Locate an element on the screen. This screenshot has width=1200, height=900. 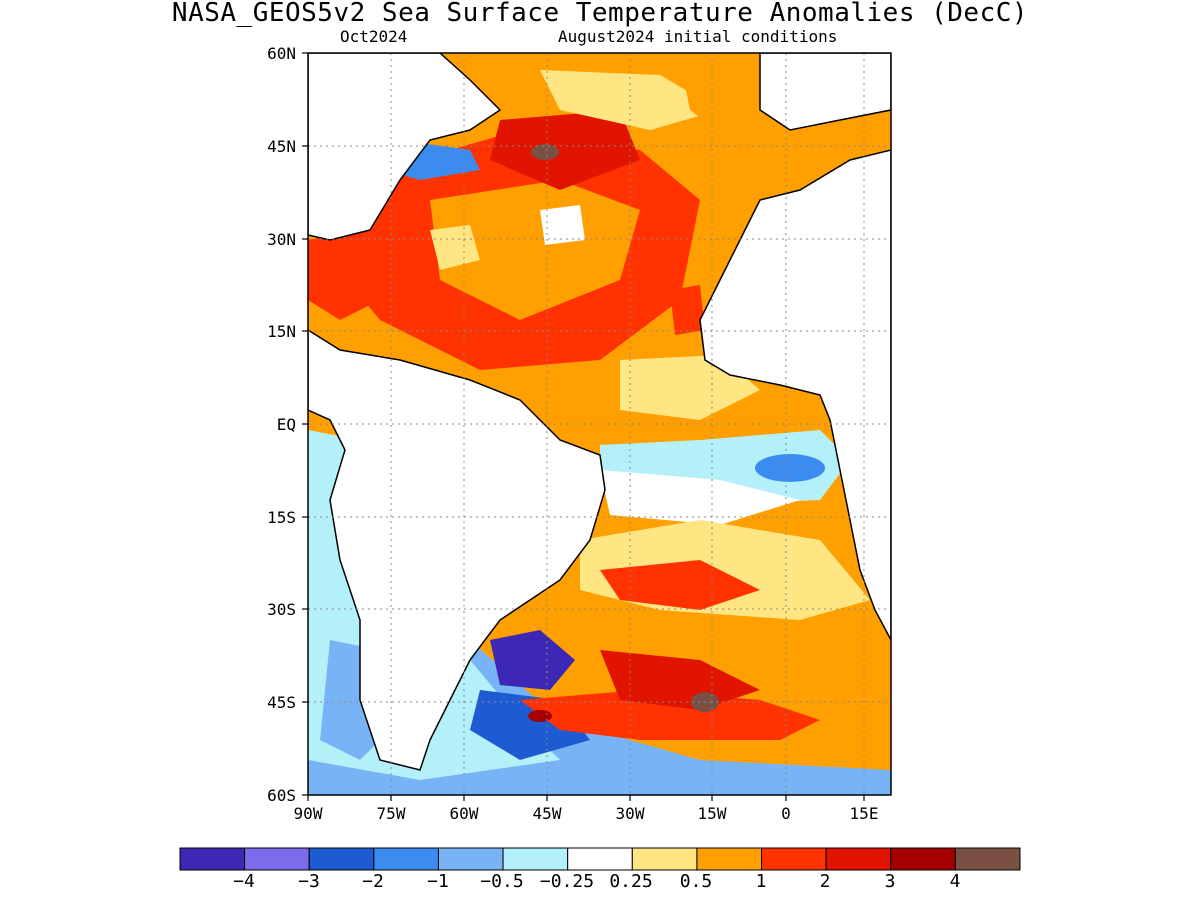
lat-label-45s: 45S is located at coordinates (281, 702).